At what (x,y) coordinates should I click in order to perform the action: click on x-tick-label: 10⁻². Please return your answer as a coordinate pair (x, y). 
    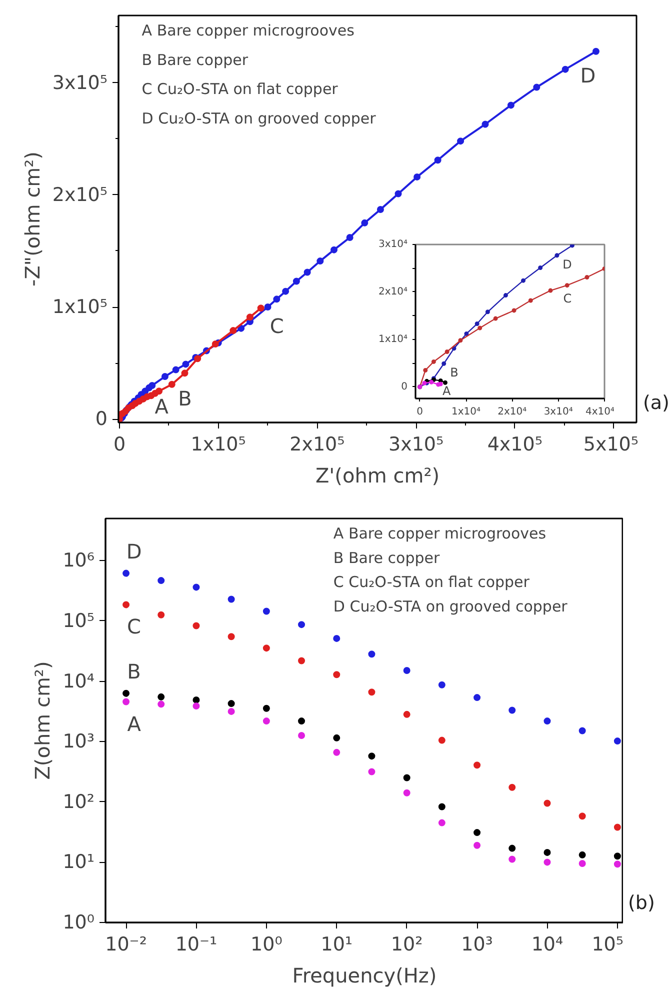
    Looking at the image, I should click on (126, 945).